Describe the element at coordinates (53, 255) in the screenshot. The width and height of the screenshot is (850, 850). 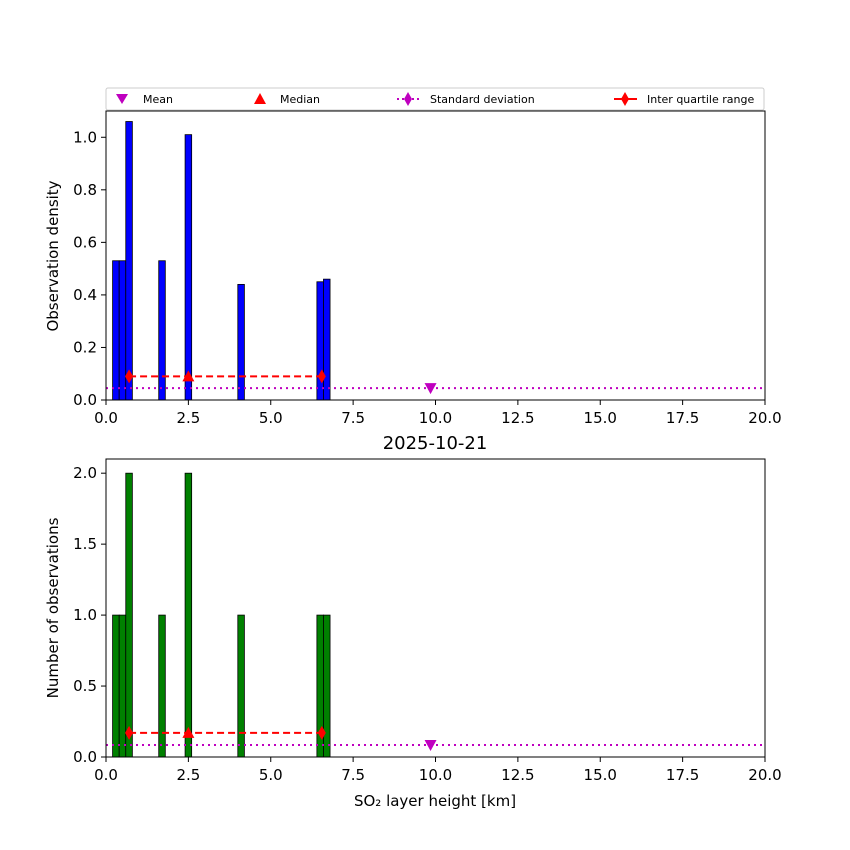
I see `density-y-axis-label: Observation density` at that location.